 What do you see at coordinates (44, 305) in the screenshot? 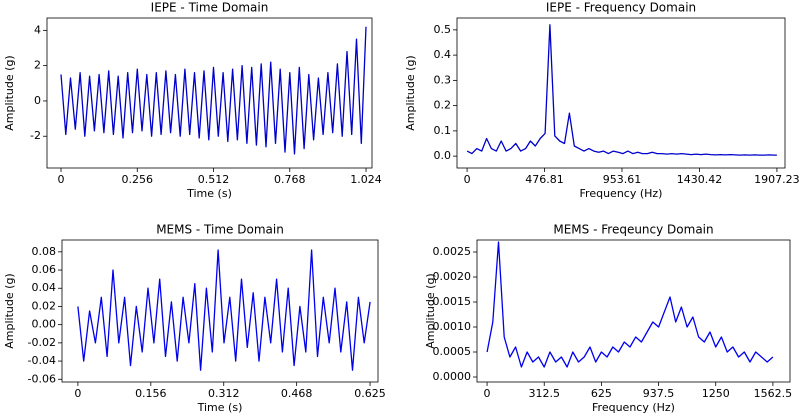
I see `y-tick-label: 0.02` at bounding box center [44, 305].